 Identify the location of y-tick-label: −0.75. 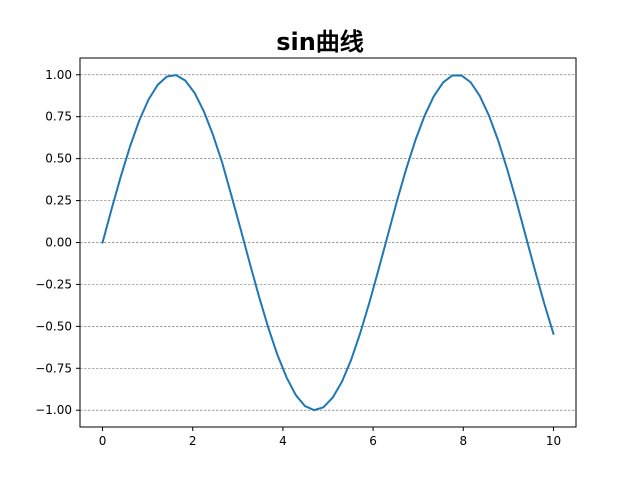
(53, 368).